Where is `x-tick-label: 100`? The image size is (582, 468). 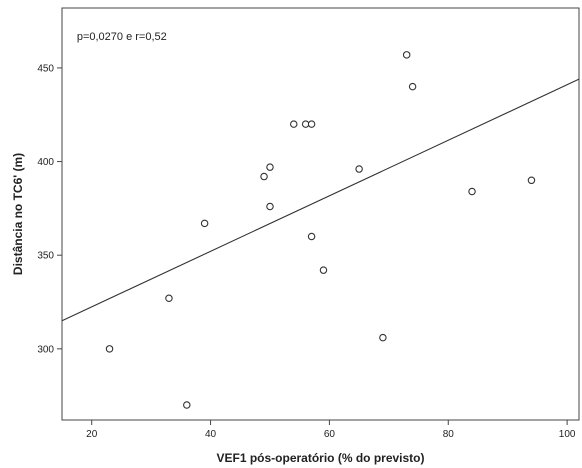 x-tick-label: 100 is located at coordinates (567, 434).